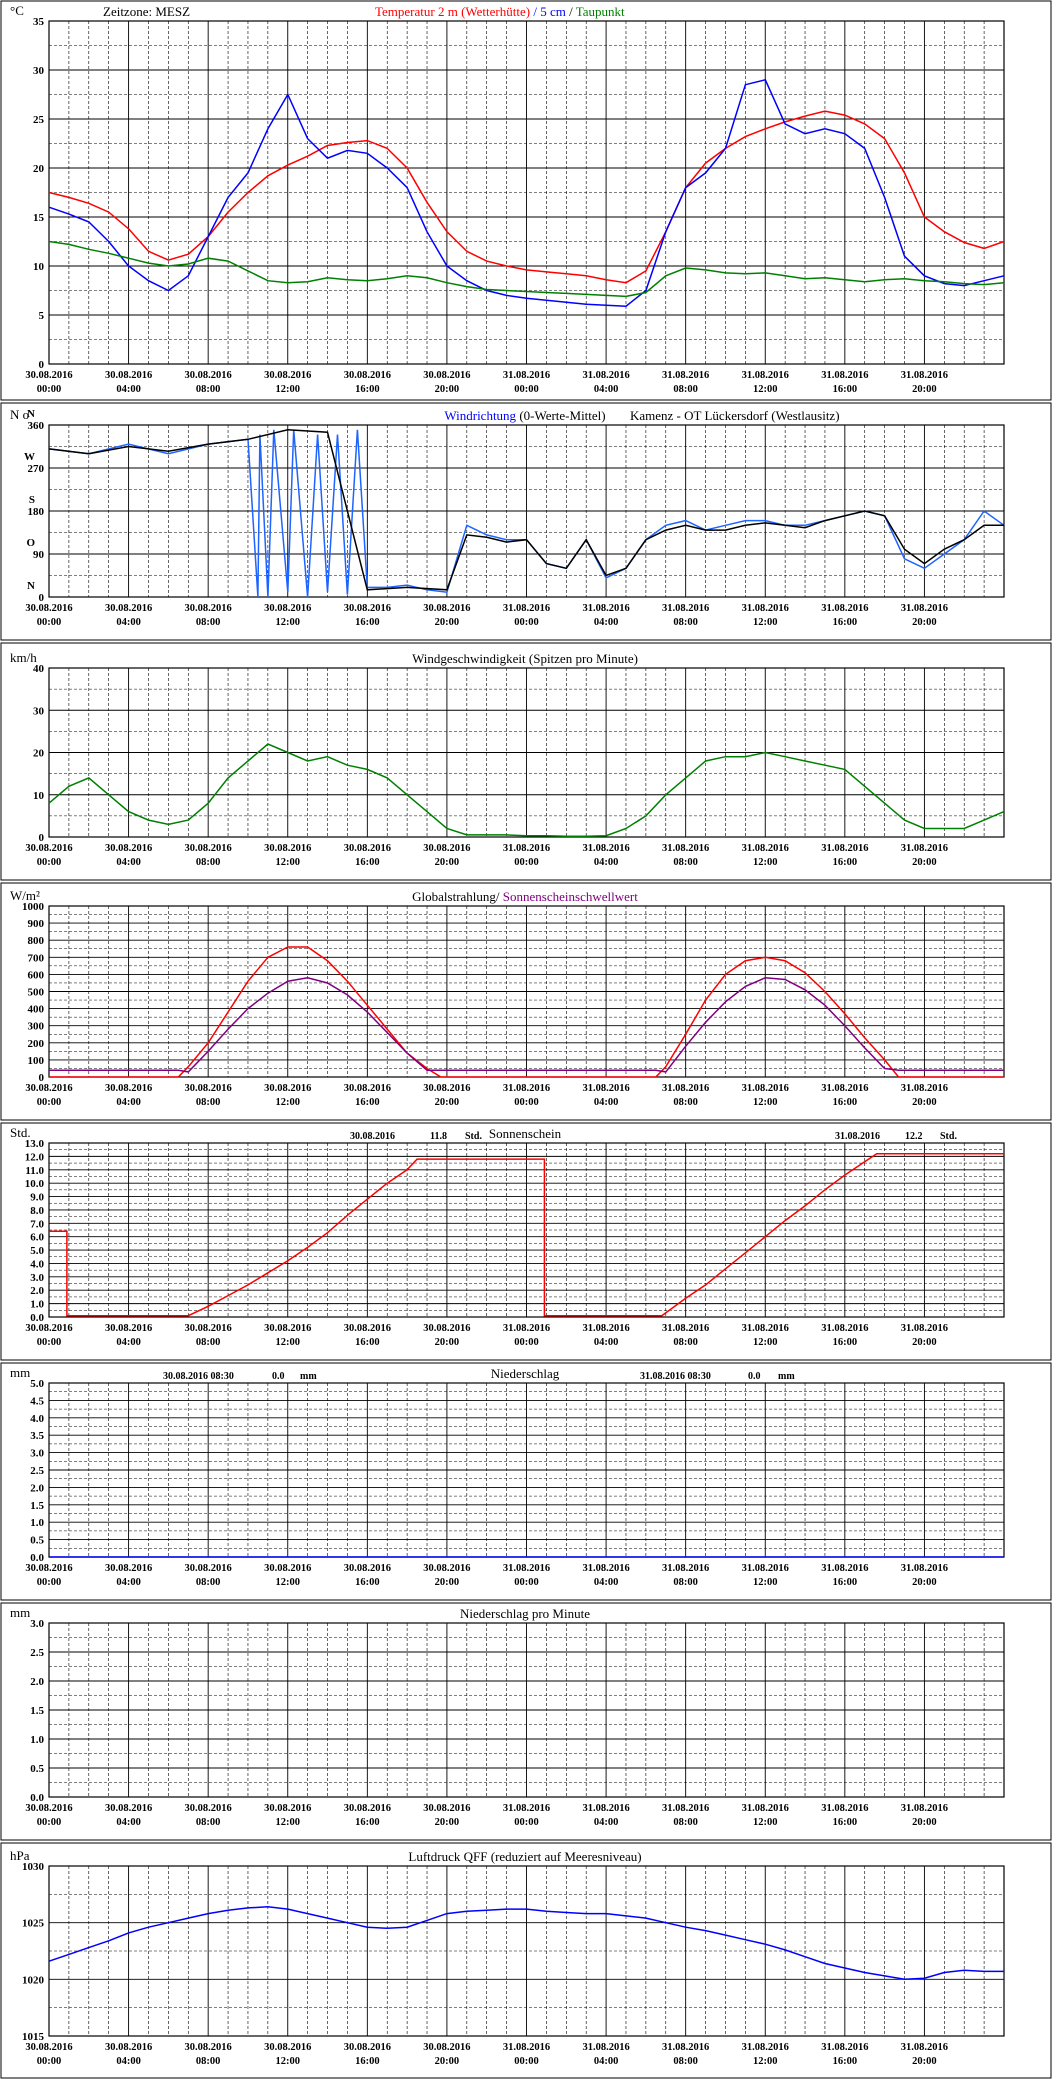  What do you see at coordinates (23, 657) in the screenshot?
I see `y-axis-unit: km/h` at bounding box center [23, 657].